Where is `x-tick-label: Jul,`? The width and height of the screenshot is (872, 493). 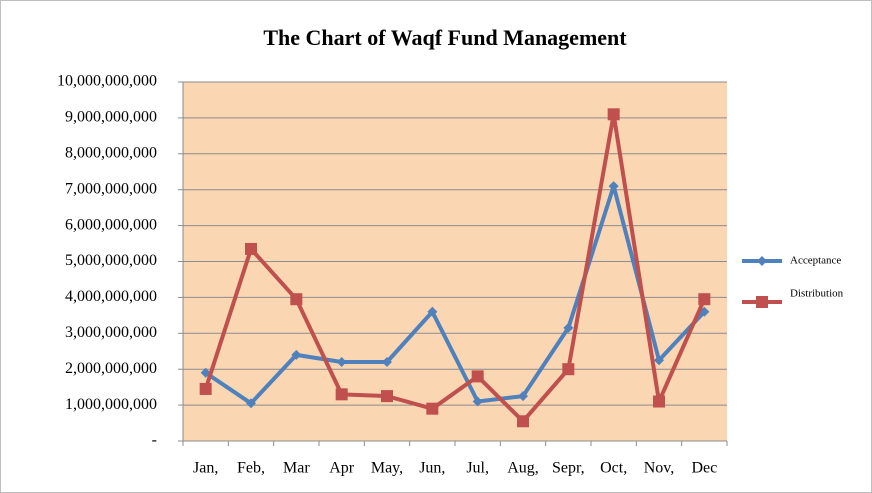 x-tick-label: Jul, is located at coordinates (477, 468).